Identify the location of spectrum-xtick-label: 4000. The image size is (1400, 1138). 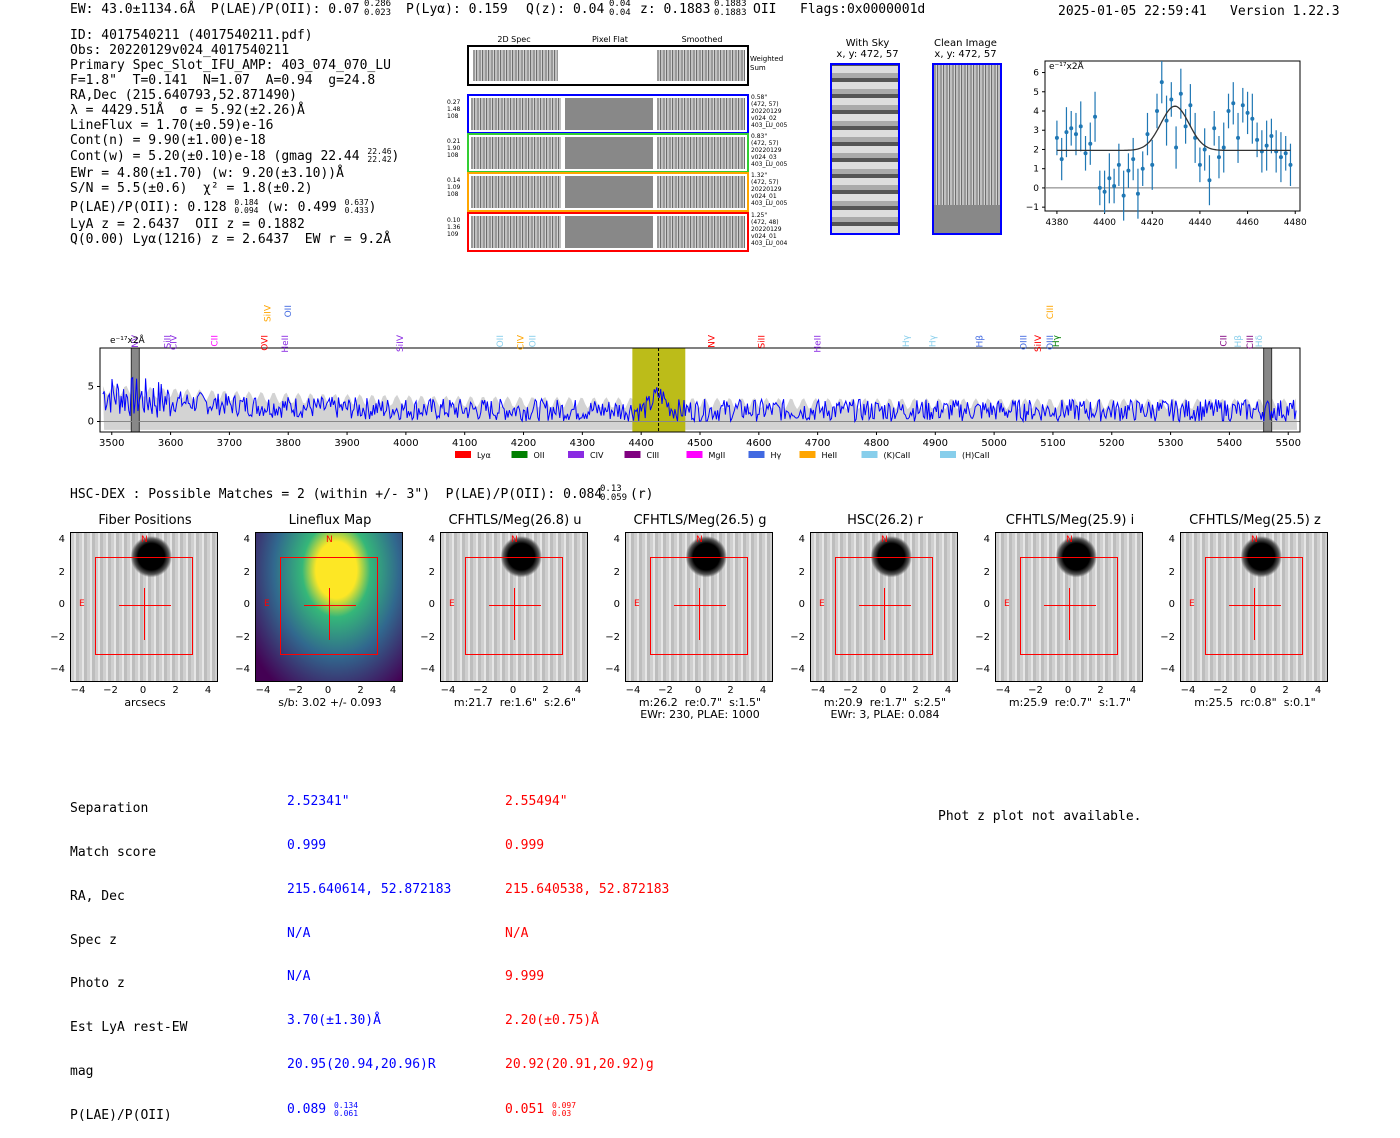
(405, 443).